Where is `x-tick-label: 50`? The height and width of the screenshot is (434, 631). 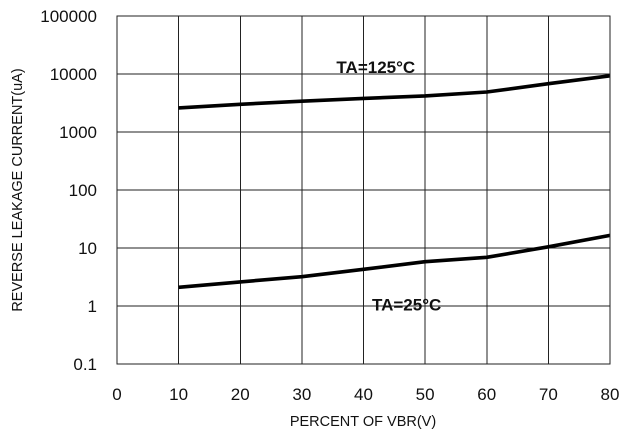 x-tick-label: 50 is located at coordinates (425, 394).